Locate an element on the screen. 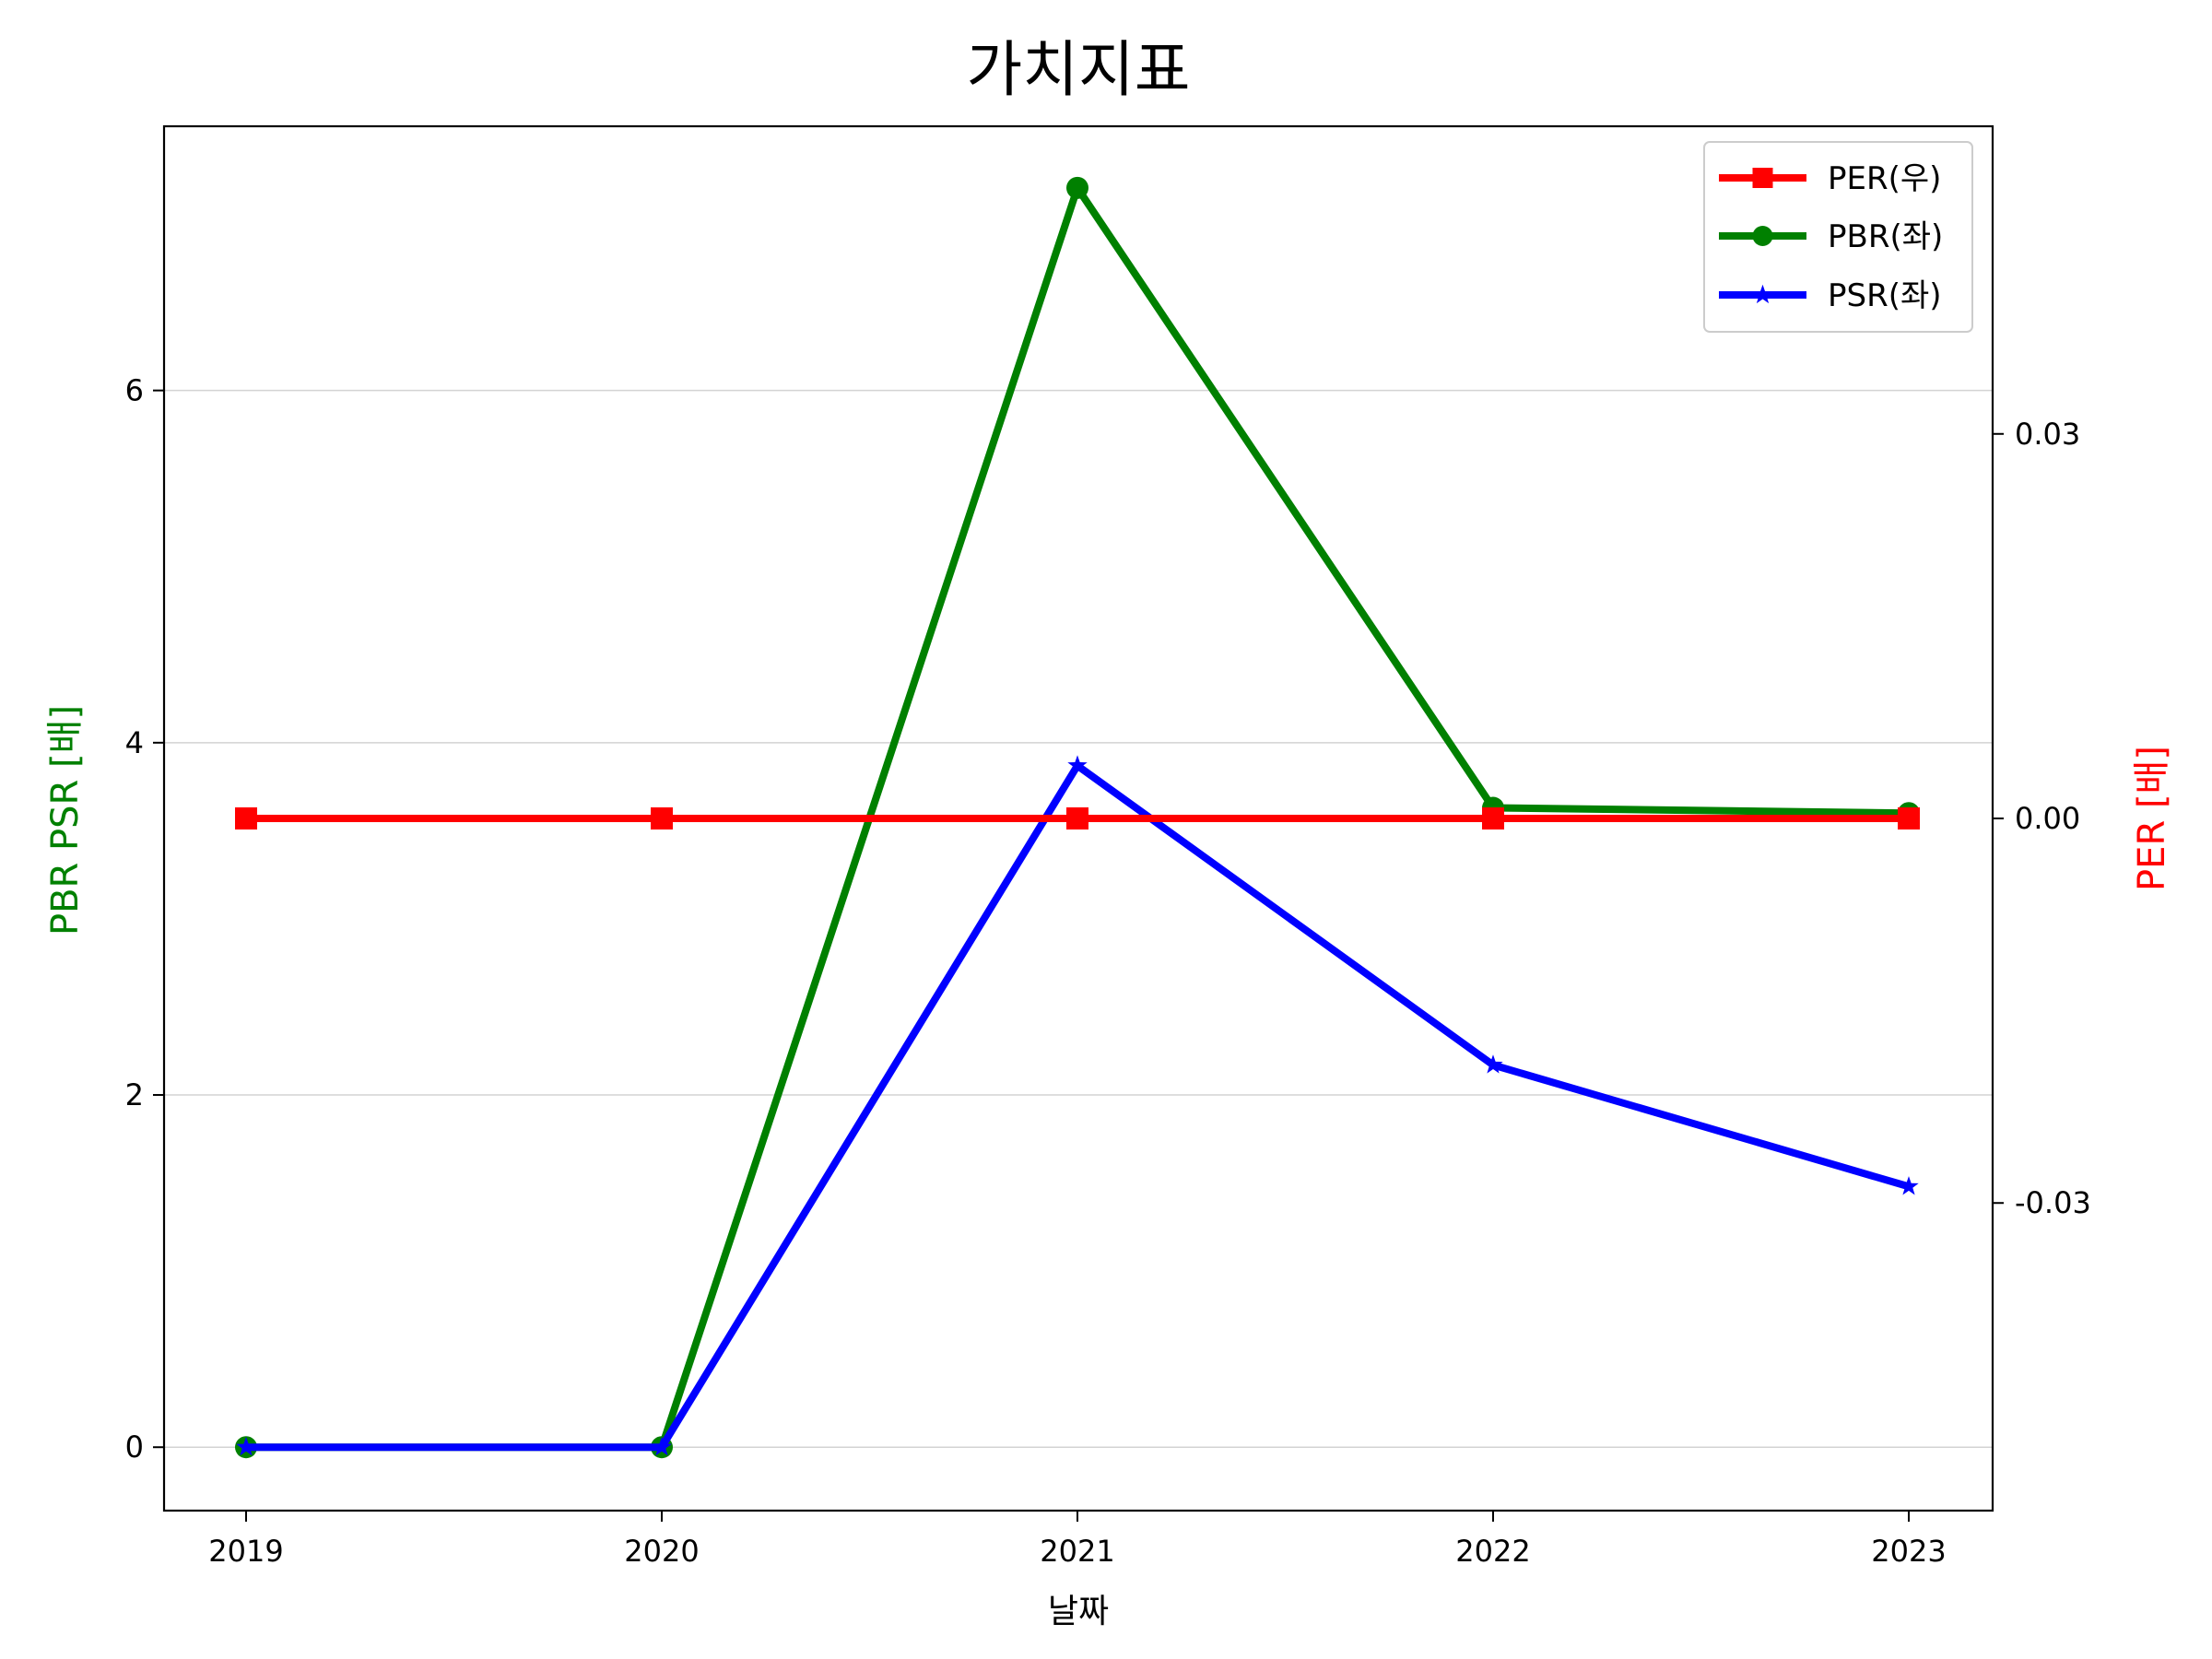 This screenshot has height=1659, width=2212. y-right-tick-label-2: 0.03 is located at coordinates (2047, 434).